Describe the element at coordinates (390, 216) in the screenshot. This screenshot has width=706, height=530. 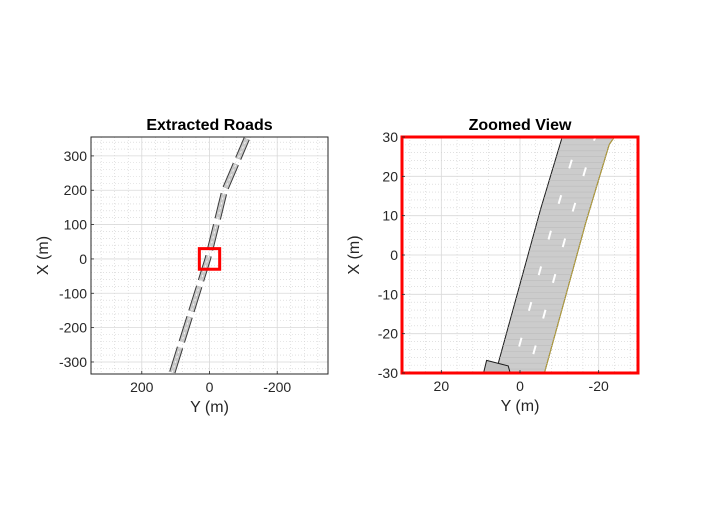
I see `y-tick-label: 10` at that location.